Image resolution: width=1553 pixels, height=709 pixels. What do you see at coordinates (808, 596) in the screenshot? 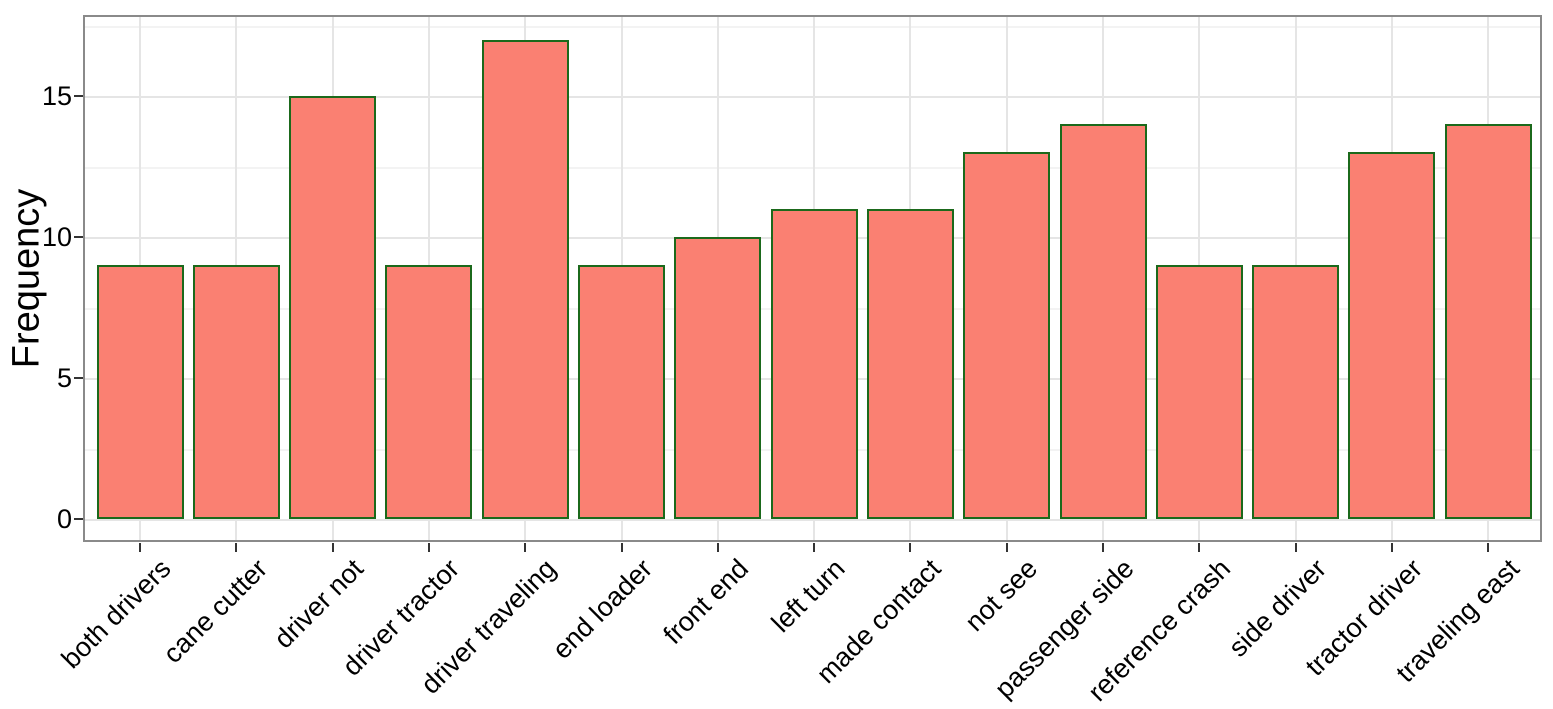
I see `x-tick-label: left turn` at bounding box center [808, 596].